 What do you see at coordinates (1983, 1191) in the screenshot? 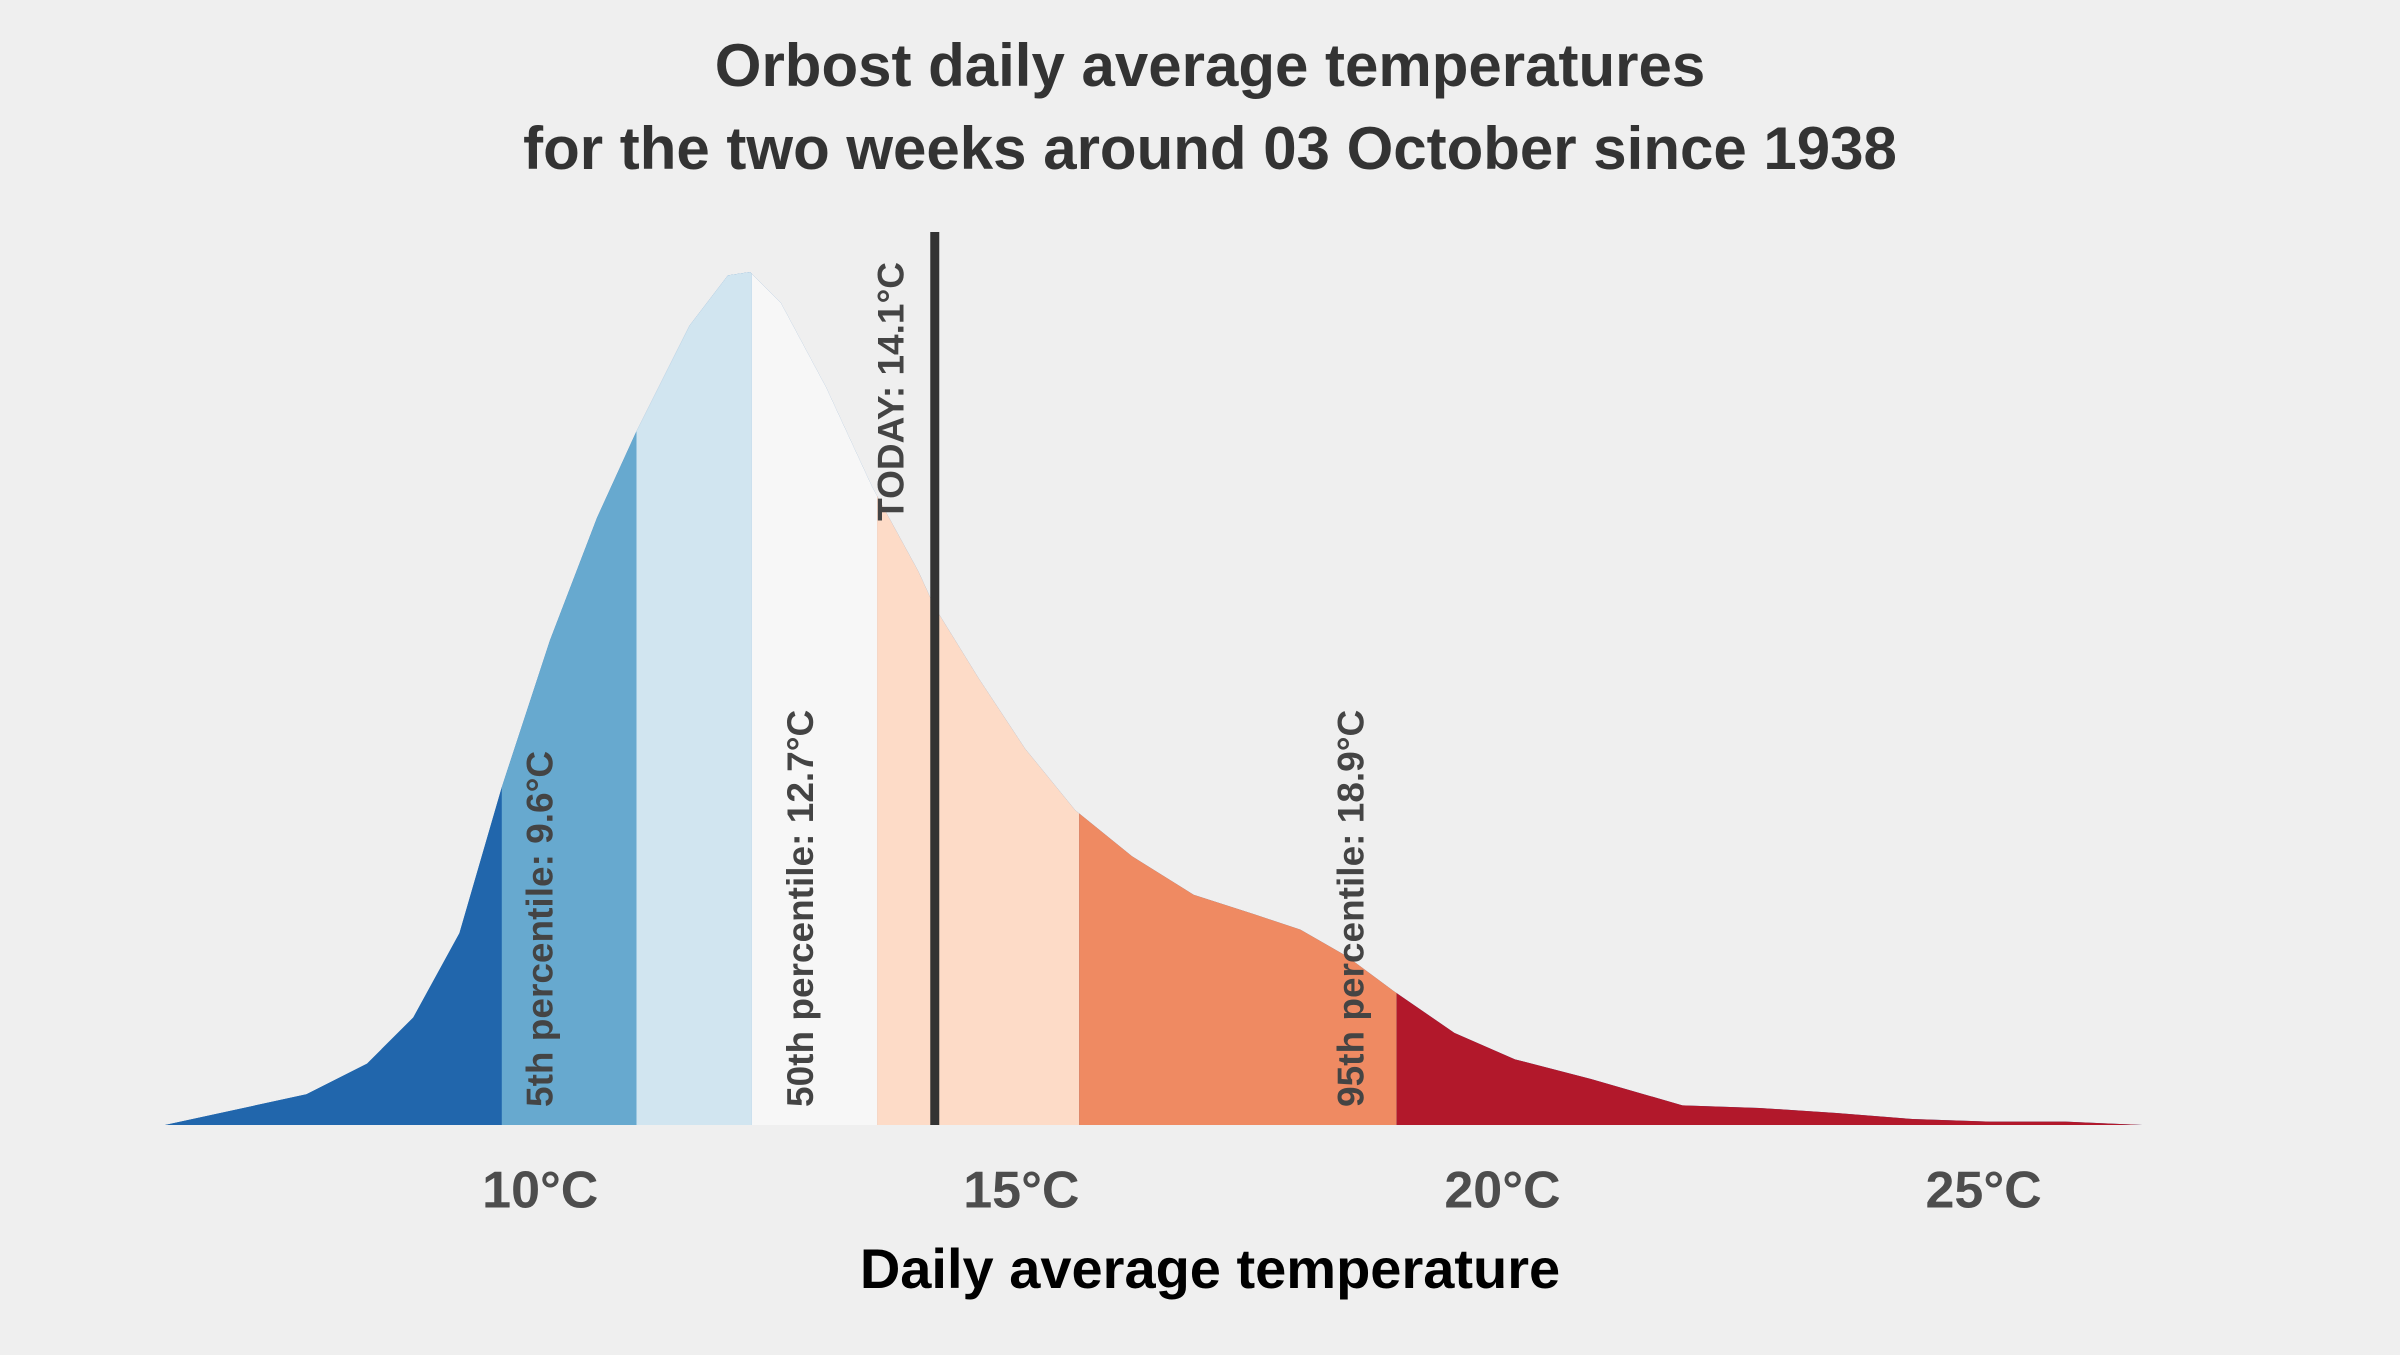
I see `x-tick-label: 25°C` at bounding box center [1983, 1191].